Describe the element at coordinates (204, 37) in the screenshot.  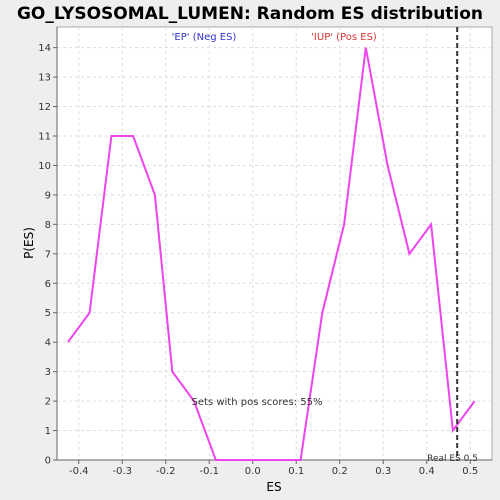
I see `legend-neg-es: 'EP' (Neg ES)` at that location.